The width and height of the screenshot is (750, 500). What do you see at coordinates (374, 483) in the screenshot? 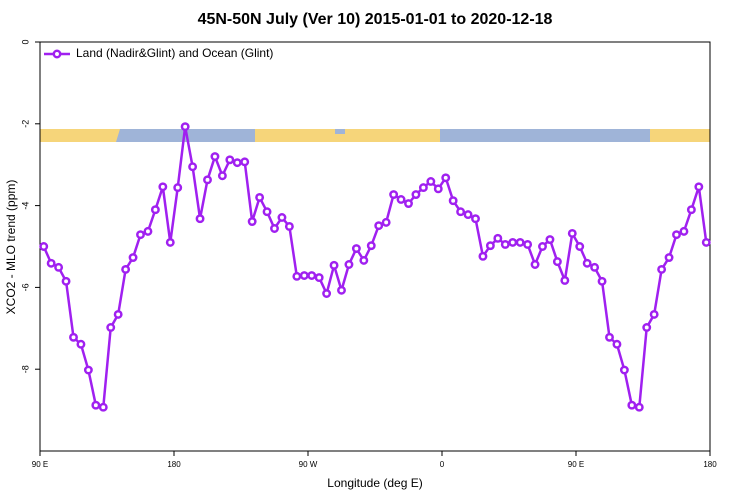
I see `x-axis-label: Longitude (deg E)` at bounding box center [374, 483].